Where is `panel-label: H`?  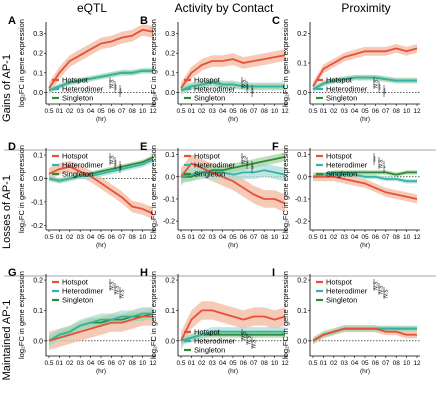
panel-label: H is located at coordinates (144, 273).